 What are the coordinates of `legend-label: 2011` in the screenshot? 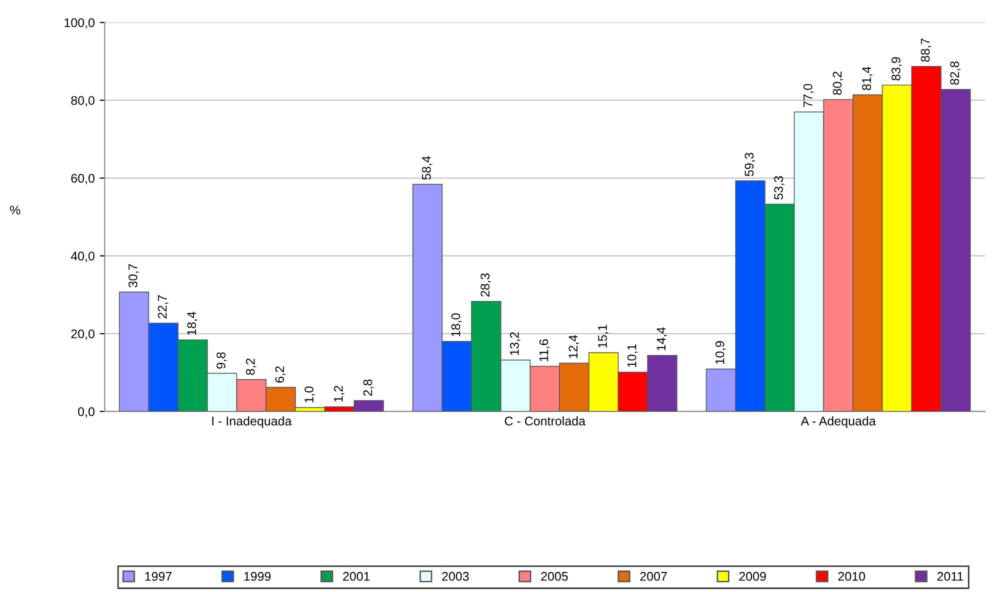 It's located at (950, 576).